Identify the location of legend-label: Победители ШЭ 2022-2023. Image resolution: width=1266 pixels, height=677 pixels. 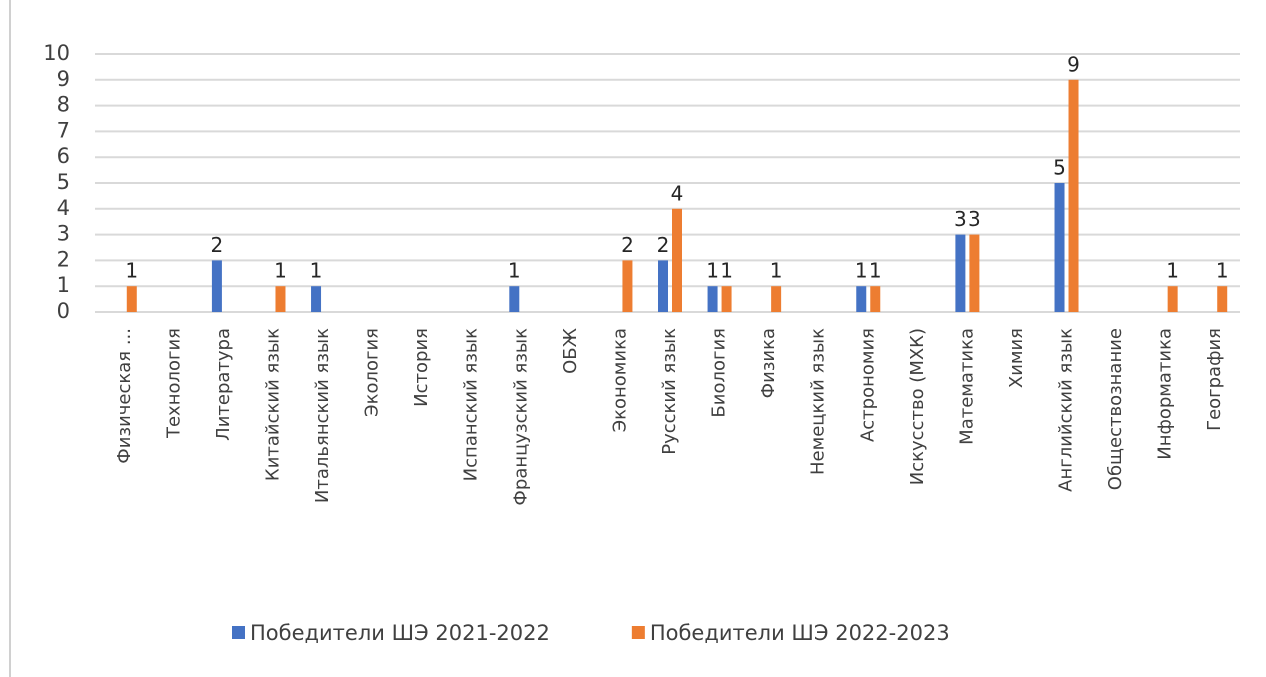
(800, 633).